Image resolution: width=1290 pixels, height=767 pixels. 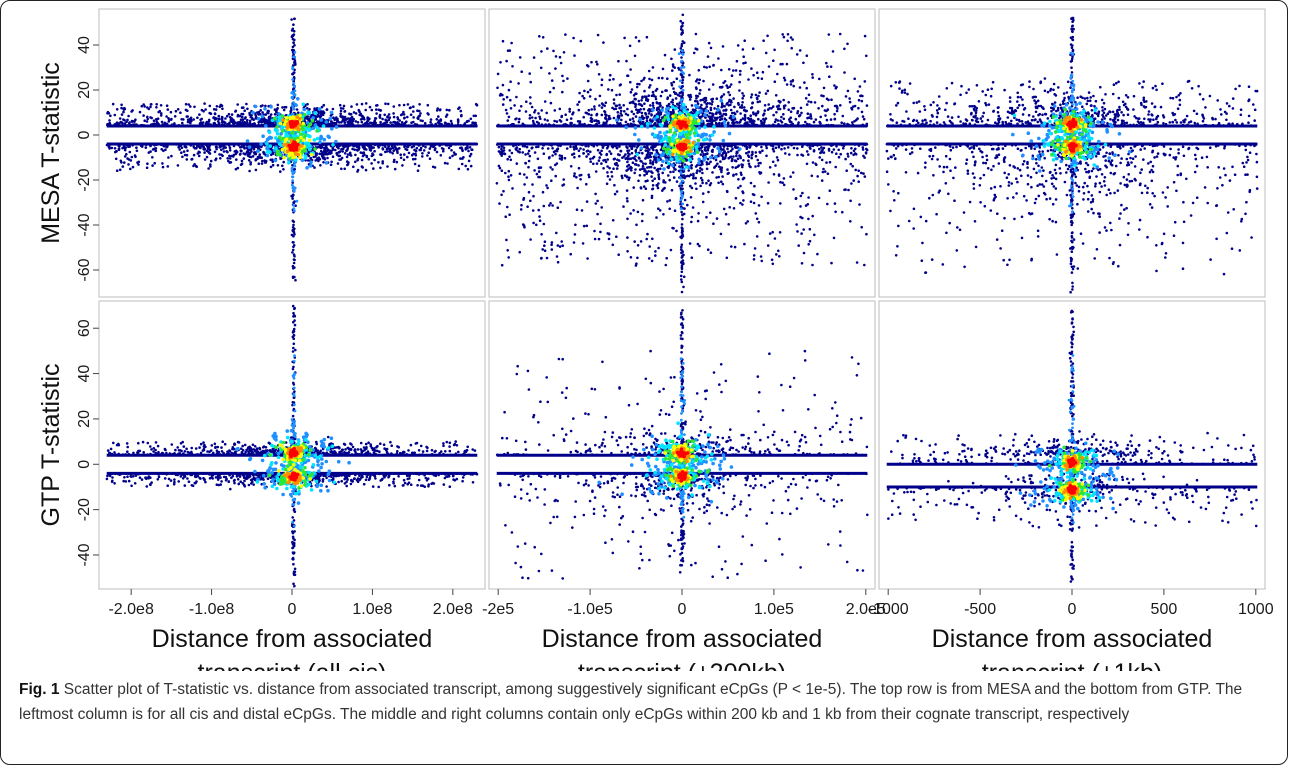 What do you see at coordinates (84, 179) in the screenshot?
I see `y-tick-label: -20` at bounding box center [84, 179].